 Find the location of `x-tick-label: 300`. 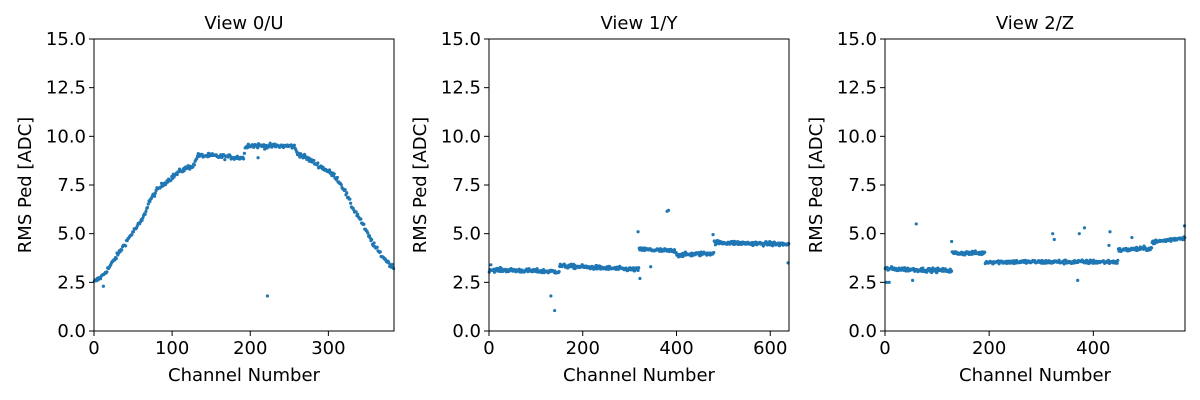

x-tick-label: 300 is located at coordinates (328, 348).